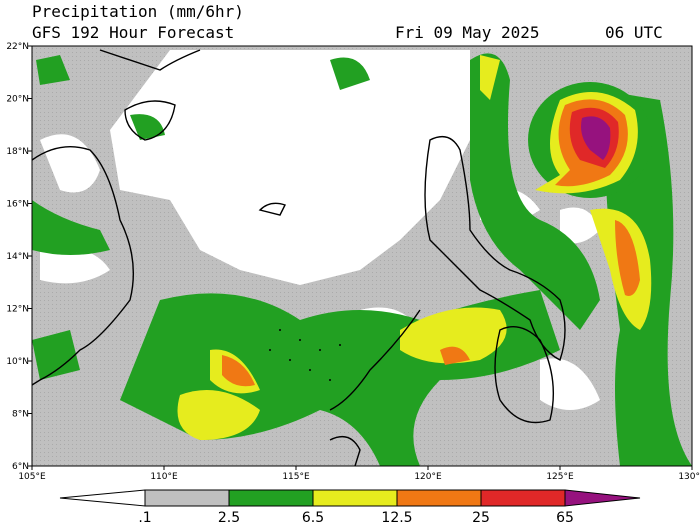  I want to click on colorbar-label: 25, so click(481, 517).